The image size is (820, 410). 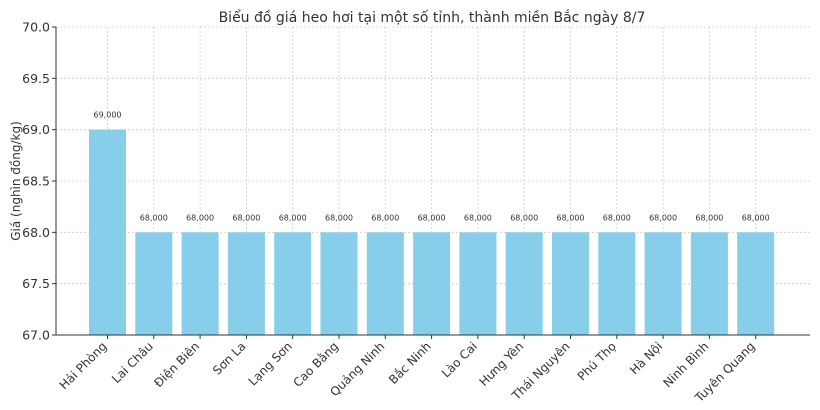 I want to click on x-tick-label: Lai Châu, so click(x=132, y=362).